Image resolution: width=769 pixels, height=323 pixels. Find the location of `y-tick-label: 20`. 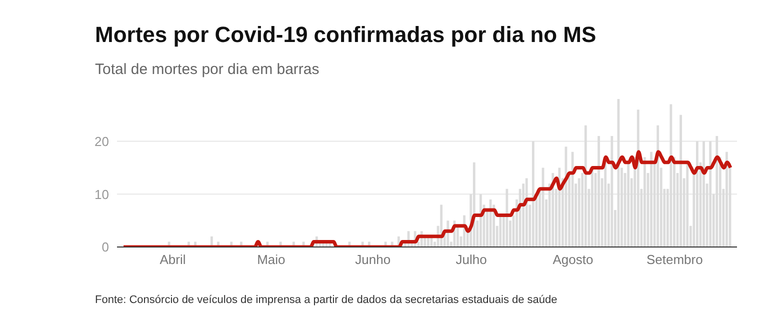

y-tick-label: 20 is located at coordinates (101, 141).